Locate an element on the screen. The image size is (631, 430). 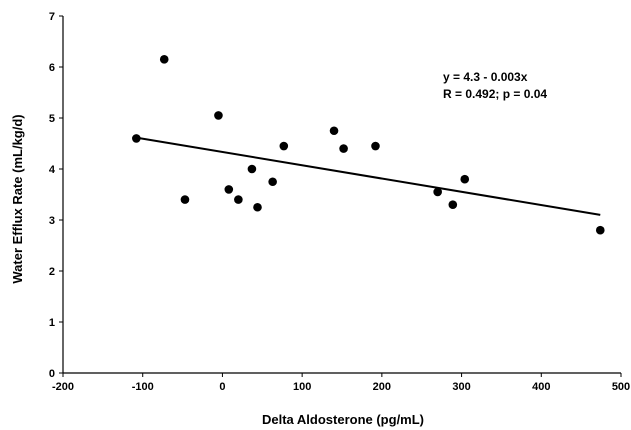
x-tick-label: 0 is located at coordinates (222, 387).